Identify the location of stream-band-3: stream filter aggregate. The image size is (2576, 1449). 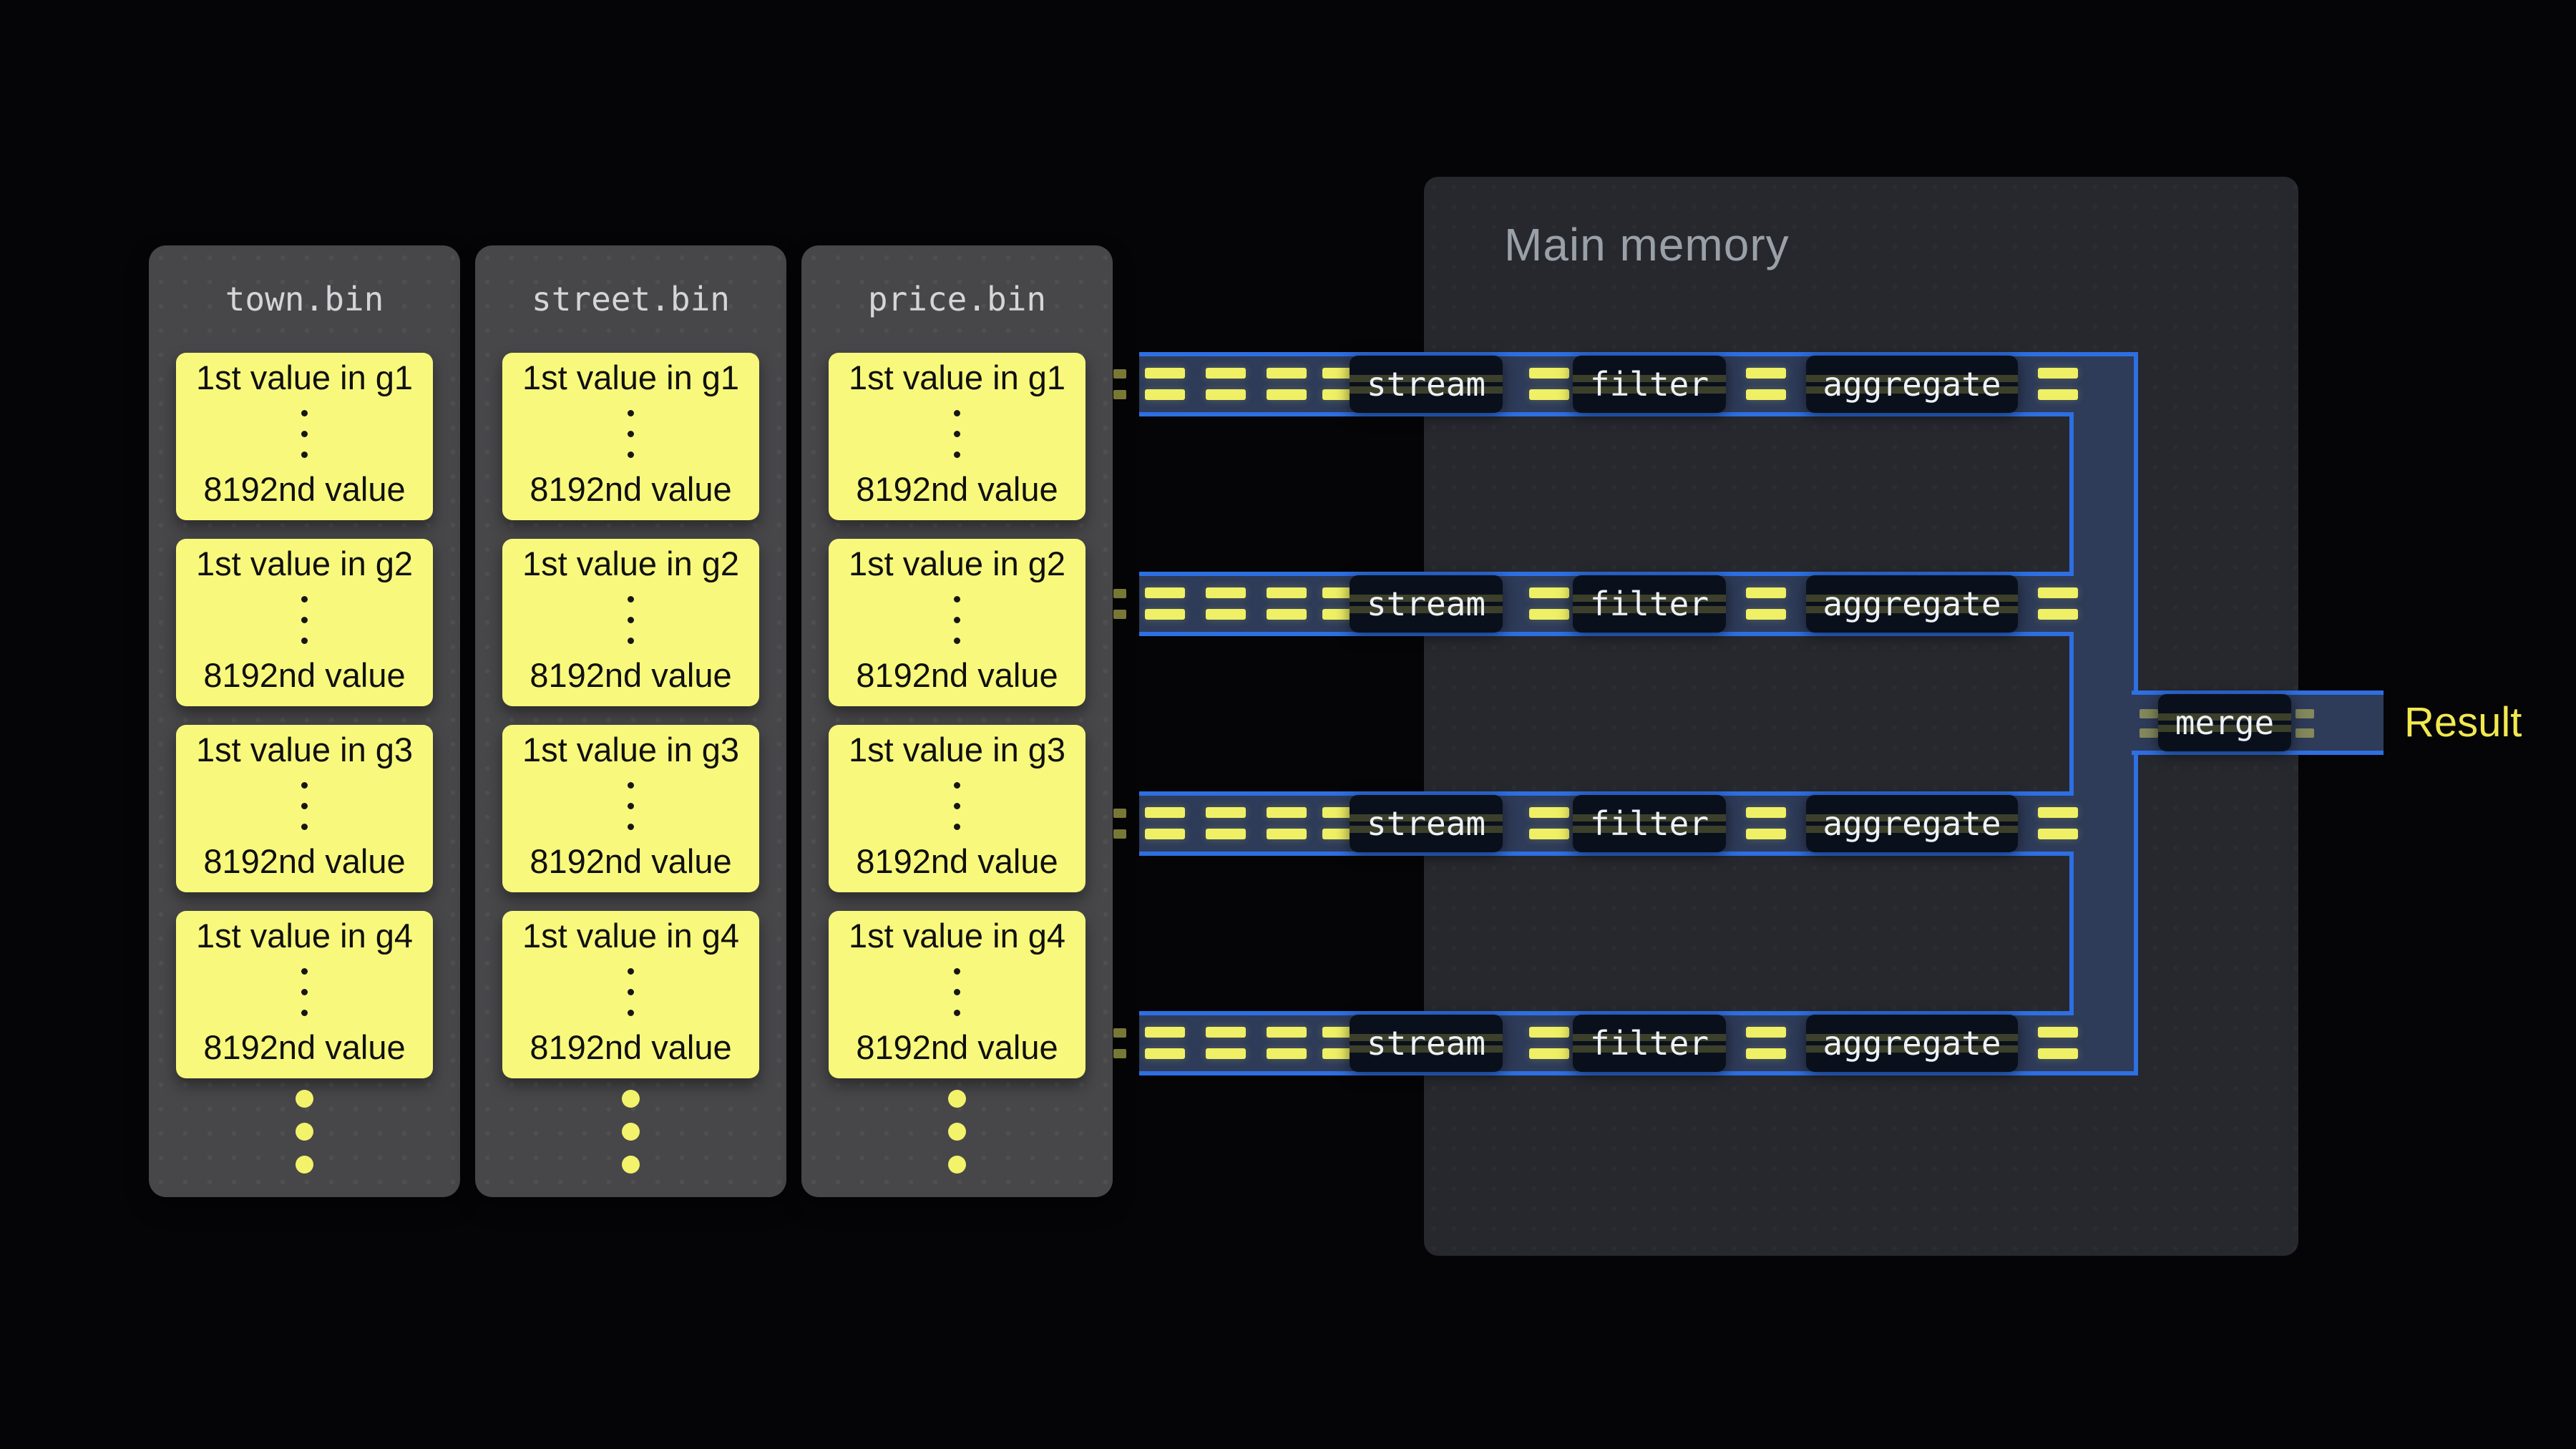
(1606, 823).